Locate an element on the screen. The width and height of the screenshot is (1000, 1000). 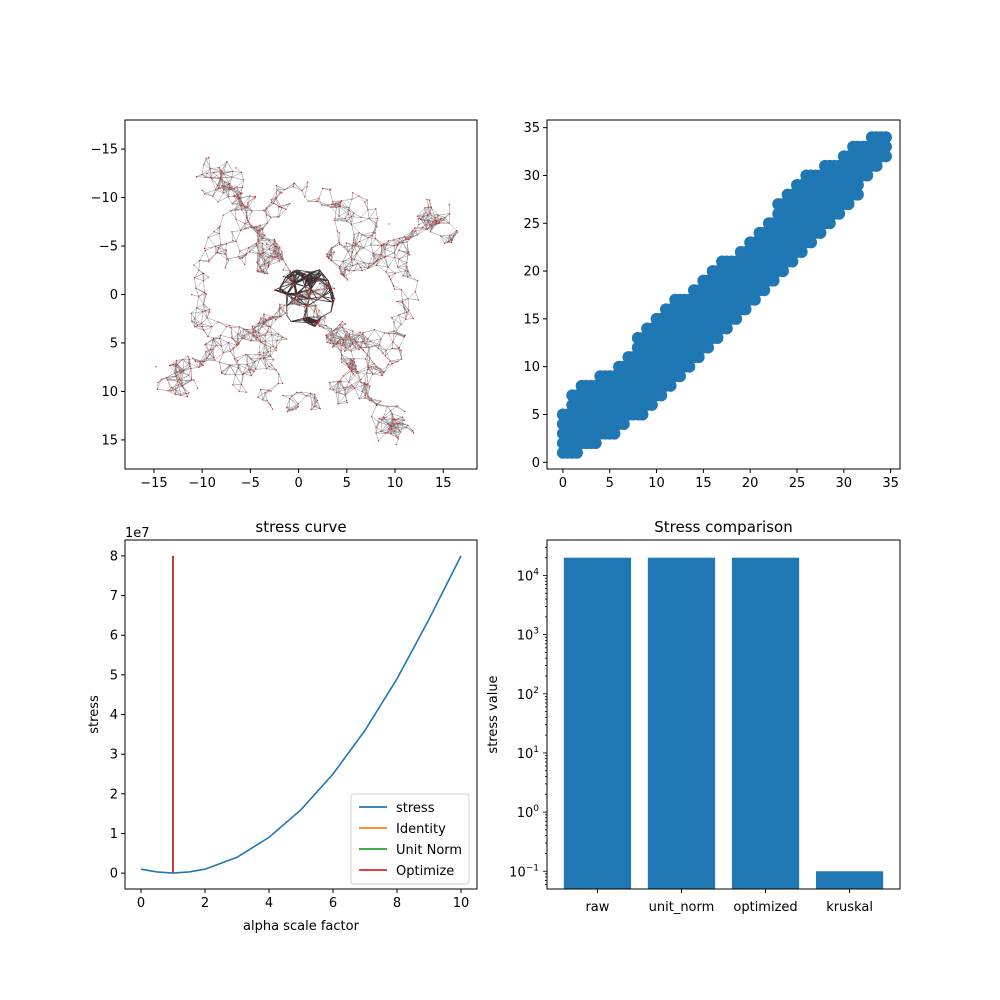
y-tick-label: 15 is located at coordinates (531, 319).